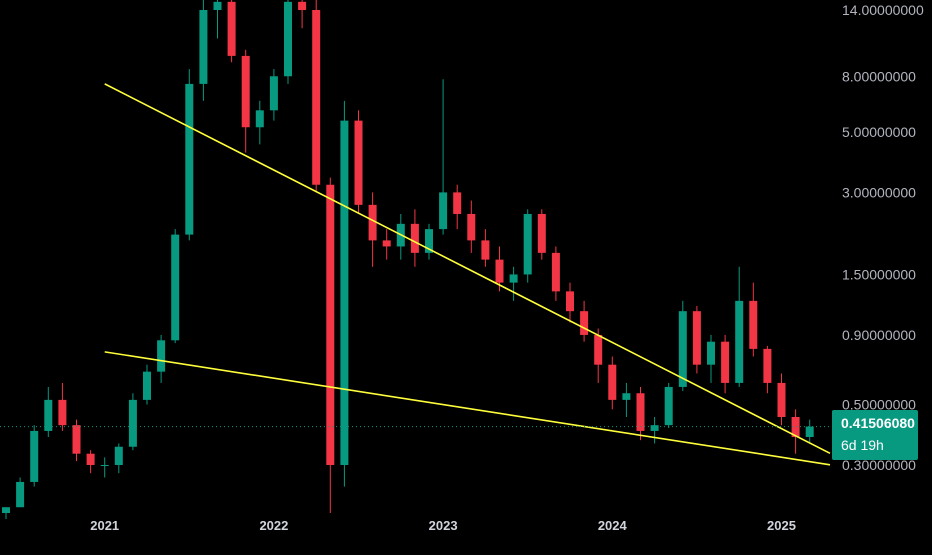 The height and width of the screenshot is (555, 932). I want to click on price-tick-label: 14.00000000, so click(883, 10).